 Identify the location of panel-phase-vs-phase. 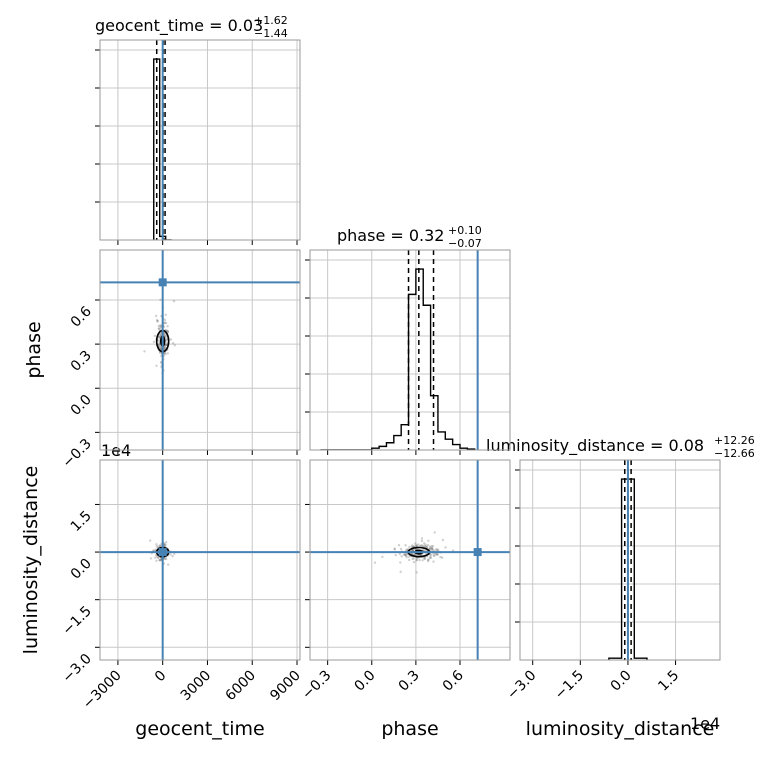
(408, 352).